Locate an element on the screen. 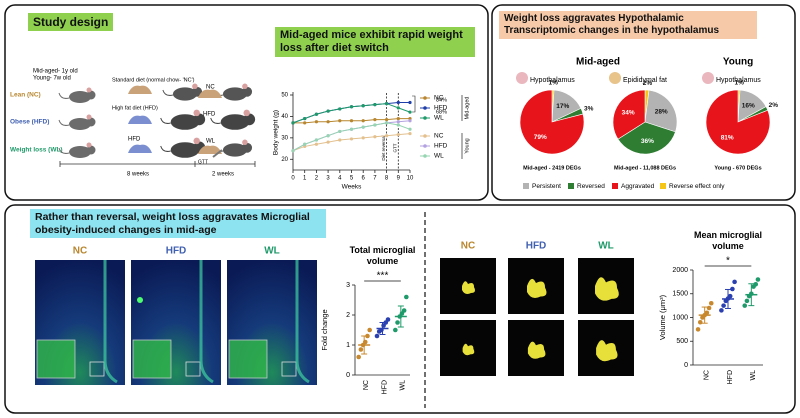  chart-title: Total microglial volume is located at coordinates (383, 255).